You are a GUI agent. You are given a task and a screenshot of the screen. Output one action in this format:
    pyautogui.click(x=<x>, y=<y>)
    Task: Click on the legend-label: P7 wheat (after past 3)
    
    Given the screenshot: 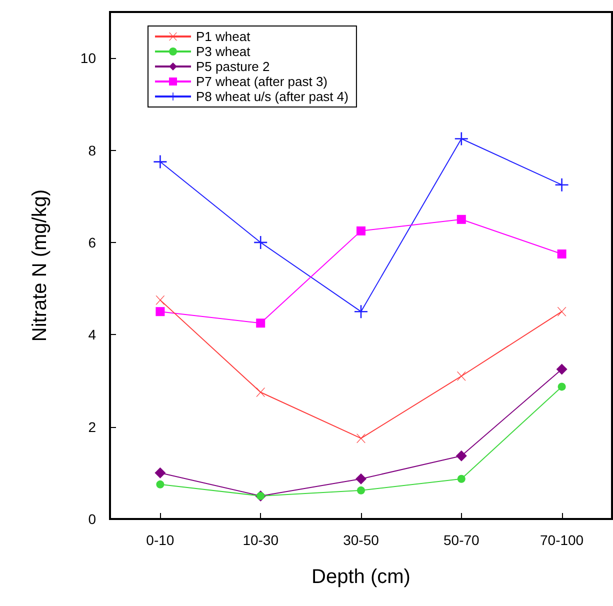 What is the action you would take?
    pyautogui.click(x=262, y=81)
    